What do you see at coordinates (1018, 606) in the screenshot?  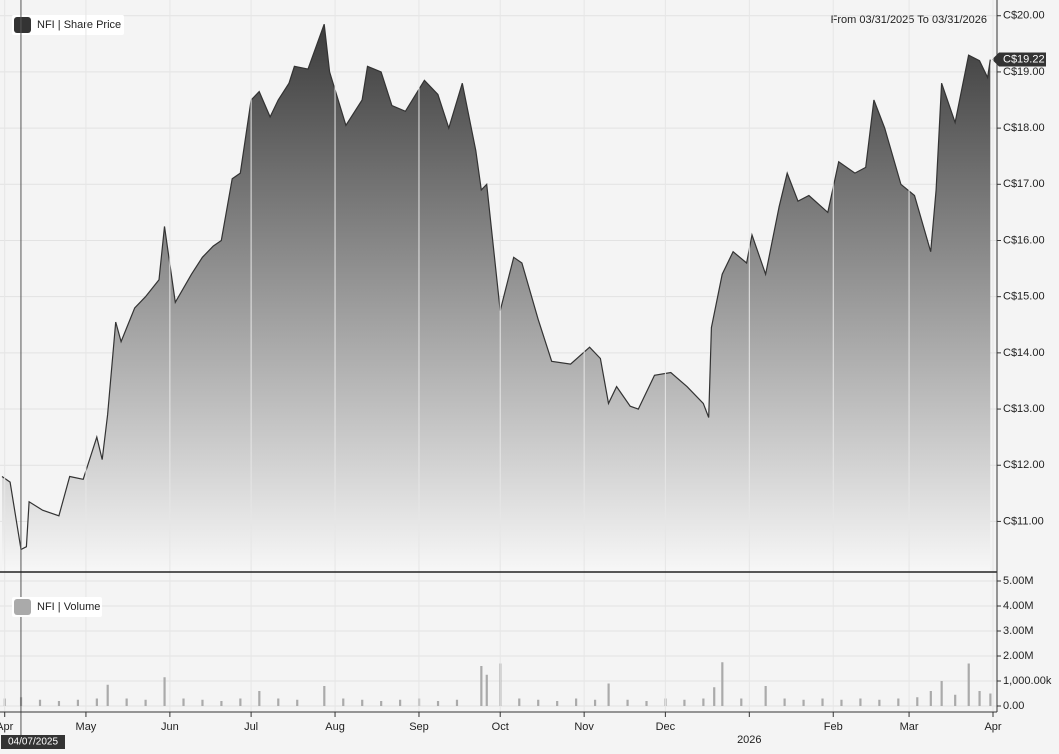 I see `y-tick-label: 4.00M` at bounding box center [1018, 606].